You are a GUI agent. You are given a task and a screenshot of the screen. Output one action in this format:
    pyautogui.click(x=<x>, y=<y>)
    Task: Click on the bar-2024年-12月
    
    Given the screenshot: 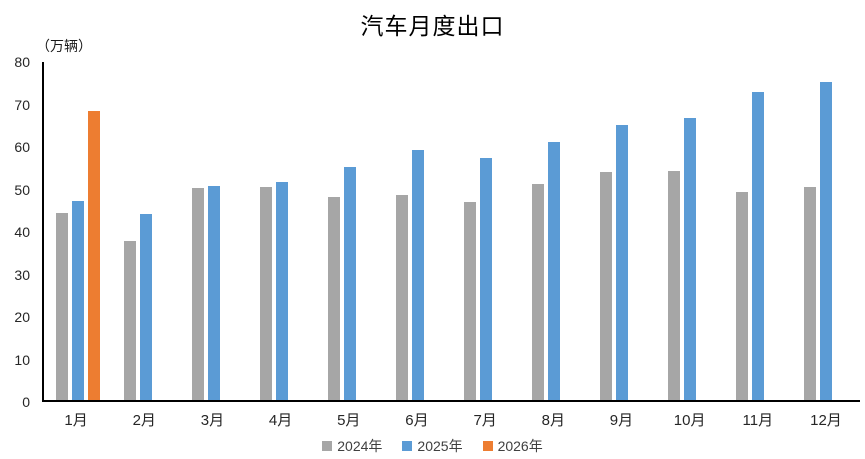 What is the action you would take?
    pyautogui.click(x=810, y=293)
    